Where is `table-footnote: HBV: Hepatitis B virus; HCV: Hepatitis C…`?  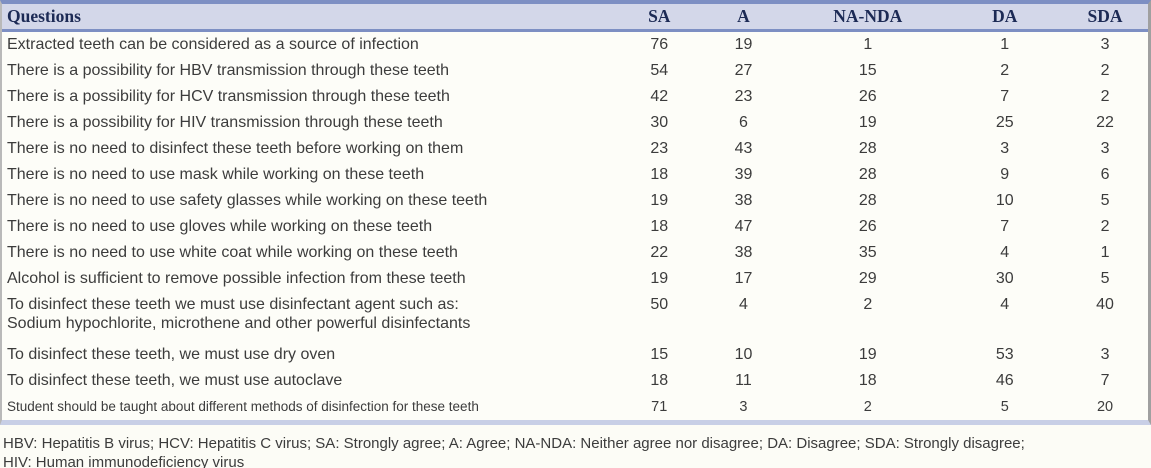 table-footnote: HBV: Hepatitis B virus; HCV: Hepatitis C… is located at coordinates (575, 446).